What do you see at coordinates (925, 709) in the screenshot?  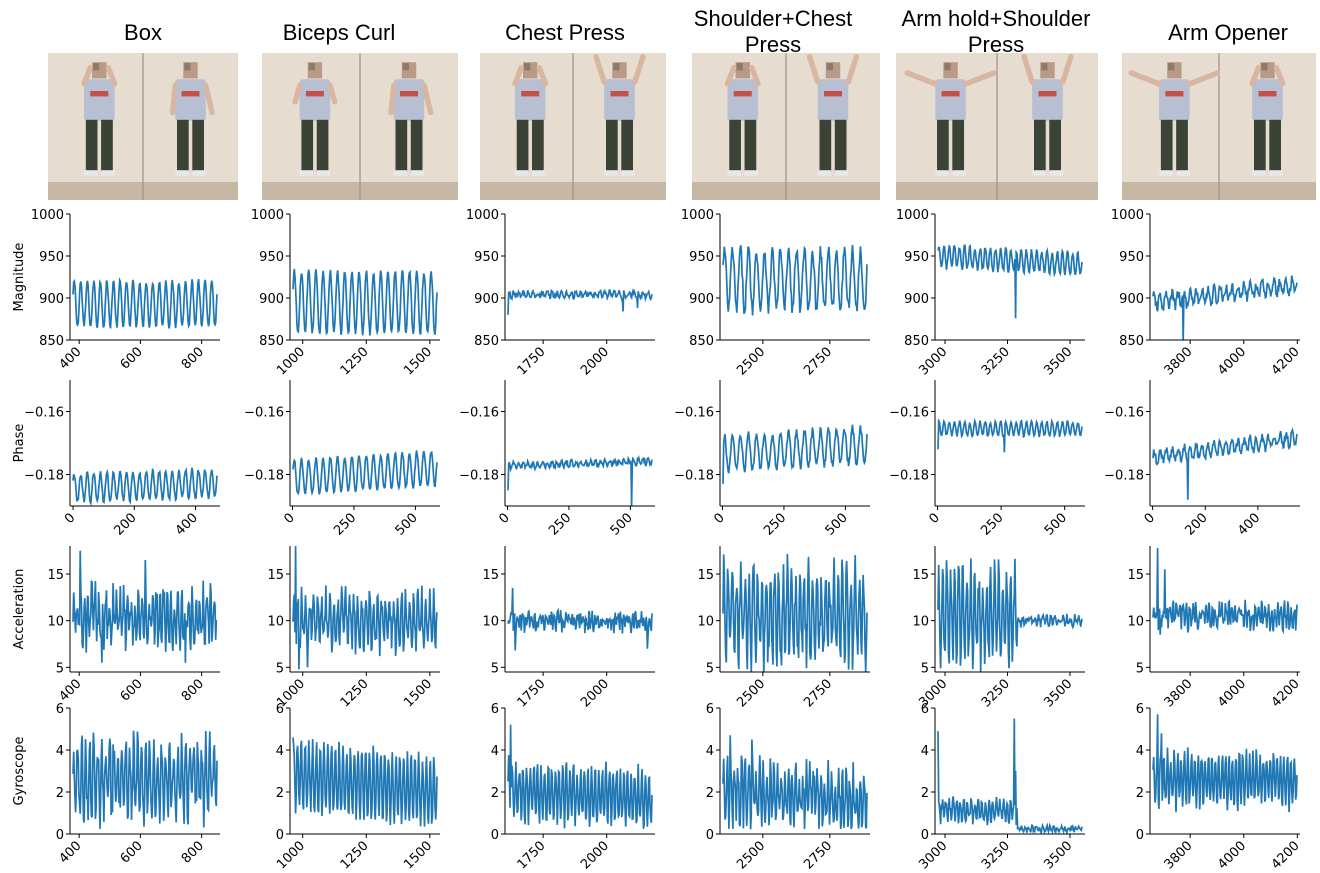 I see `y-tick-label: 6` at bounding box center [925, 709].